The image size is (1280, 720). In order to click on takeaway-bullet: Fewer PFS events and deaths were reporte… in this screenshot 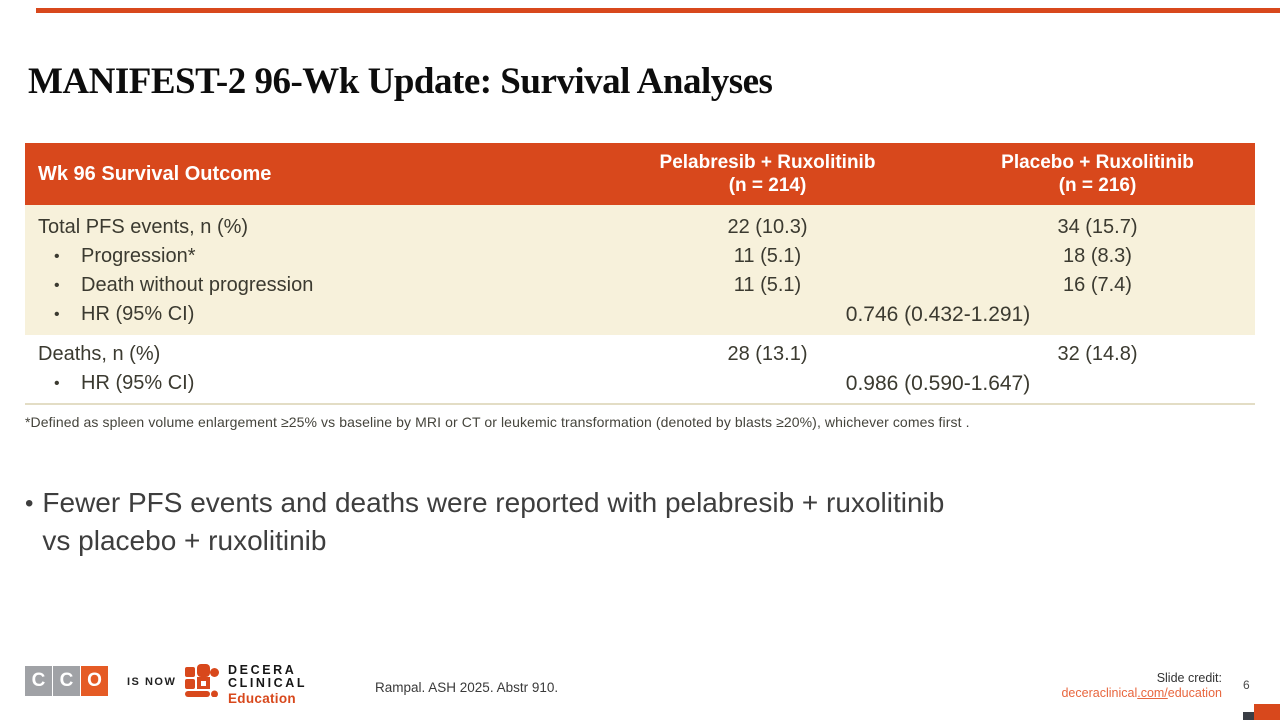, I will do `click(635, 522)`.